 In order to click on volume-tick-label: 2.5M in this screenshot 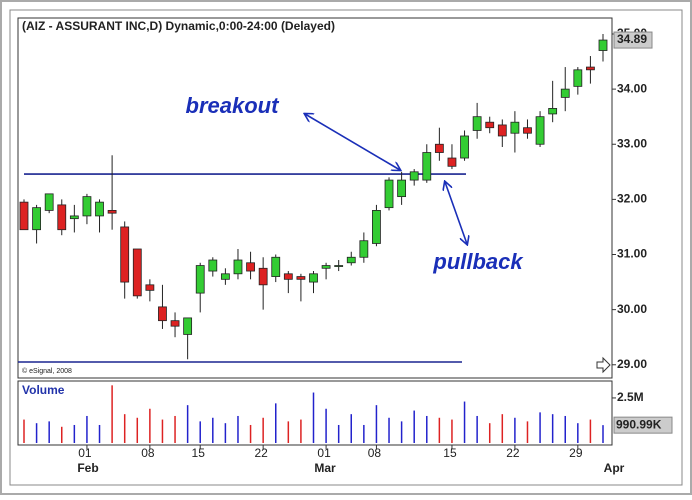, I will do `click(630, 397)`.